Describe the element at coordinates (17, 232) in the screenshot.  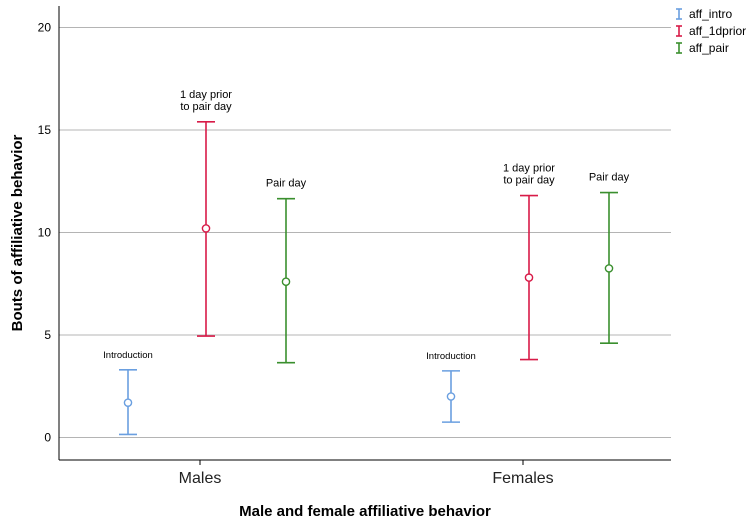
I see `y-axis-title: Bouts of affiliative behavior` at that location.